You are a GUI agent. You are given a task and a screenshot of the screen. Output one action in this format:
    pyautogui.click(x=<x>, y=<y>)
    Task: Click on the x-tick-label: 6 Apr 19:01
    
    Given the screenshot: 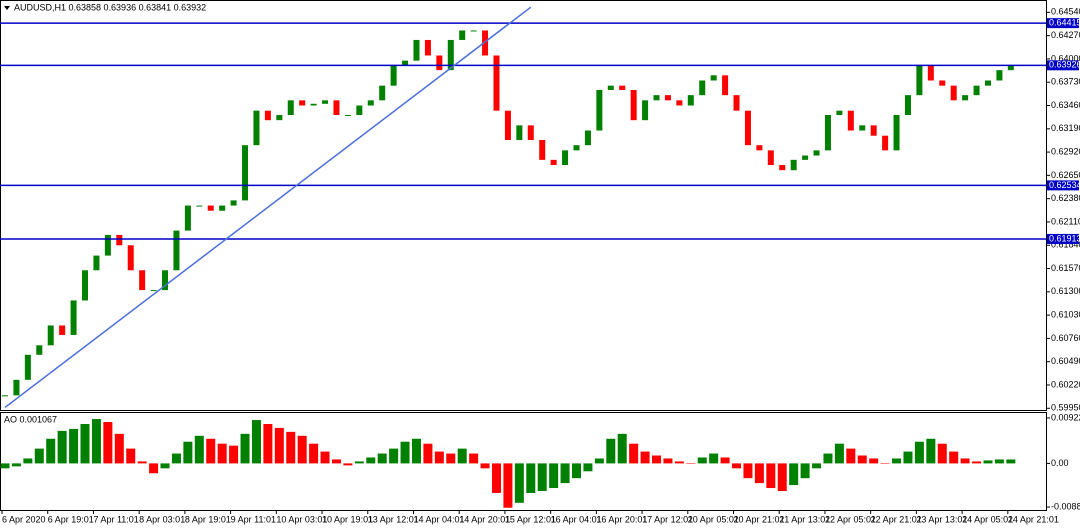 What is the action you would take?
    pyautogui.click(x=71, y=519)
    